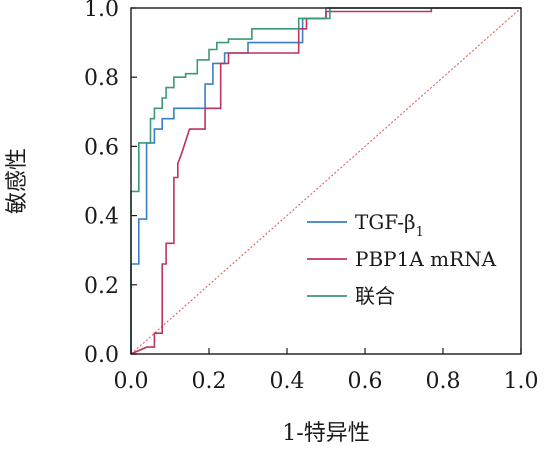 This screenshot has width=553, height=450. I want to click on legend: TGF-β1 PBP1A mRNA 联合, so click(402, 259).